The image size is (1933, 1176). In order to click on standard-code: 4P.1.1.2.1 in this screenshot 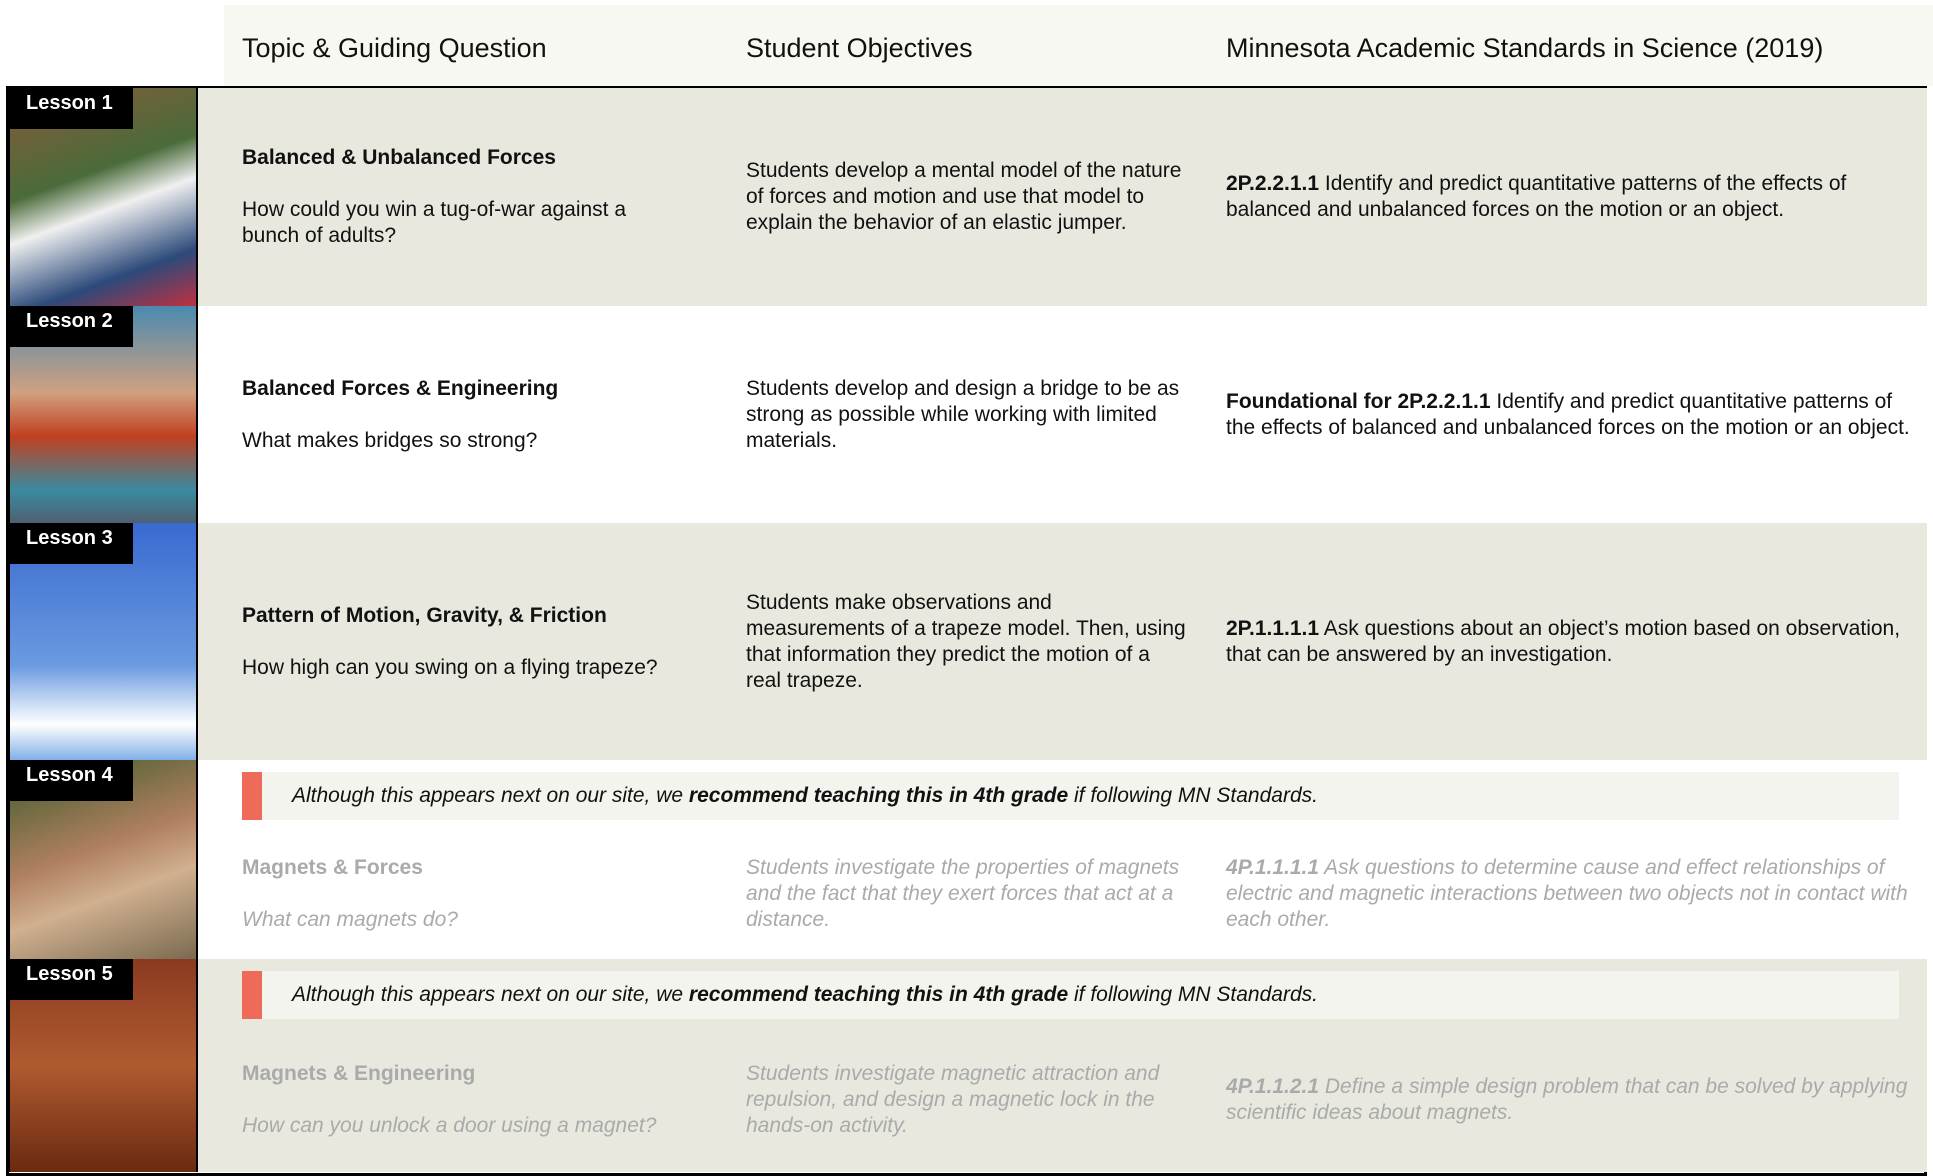, I will do `click(1273, 1086)`.